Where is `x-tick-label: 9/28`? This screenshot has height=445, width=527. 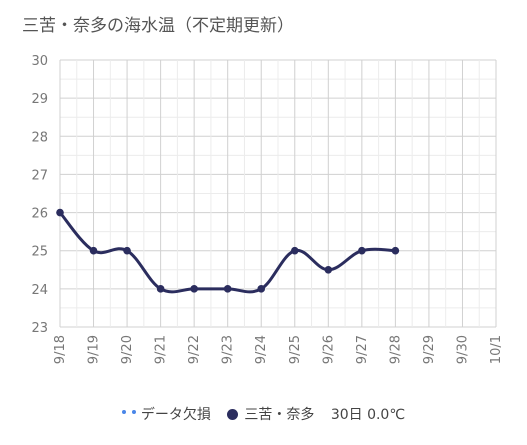 x-tick-label: 9/28 is located at coordinates (395, 349).